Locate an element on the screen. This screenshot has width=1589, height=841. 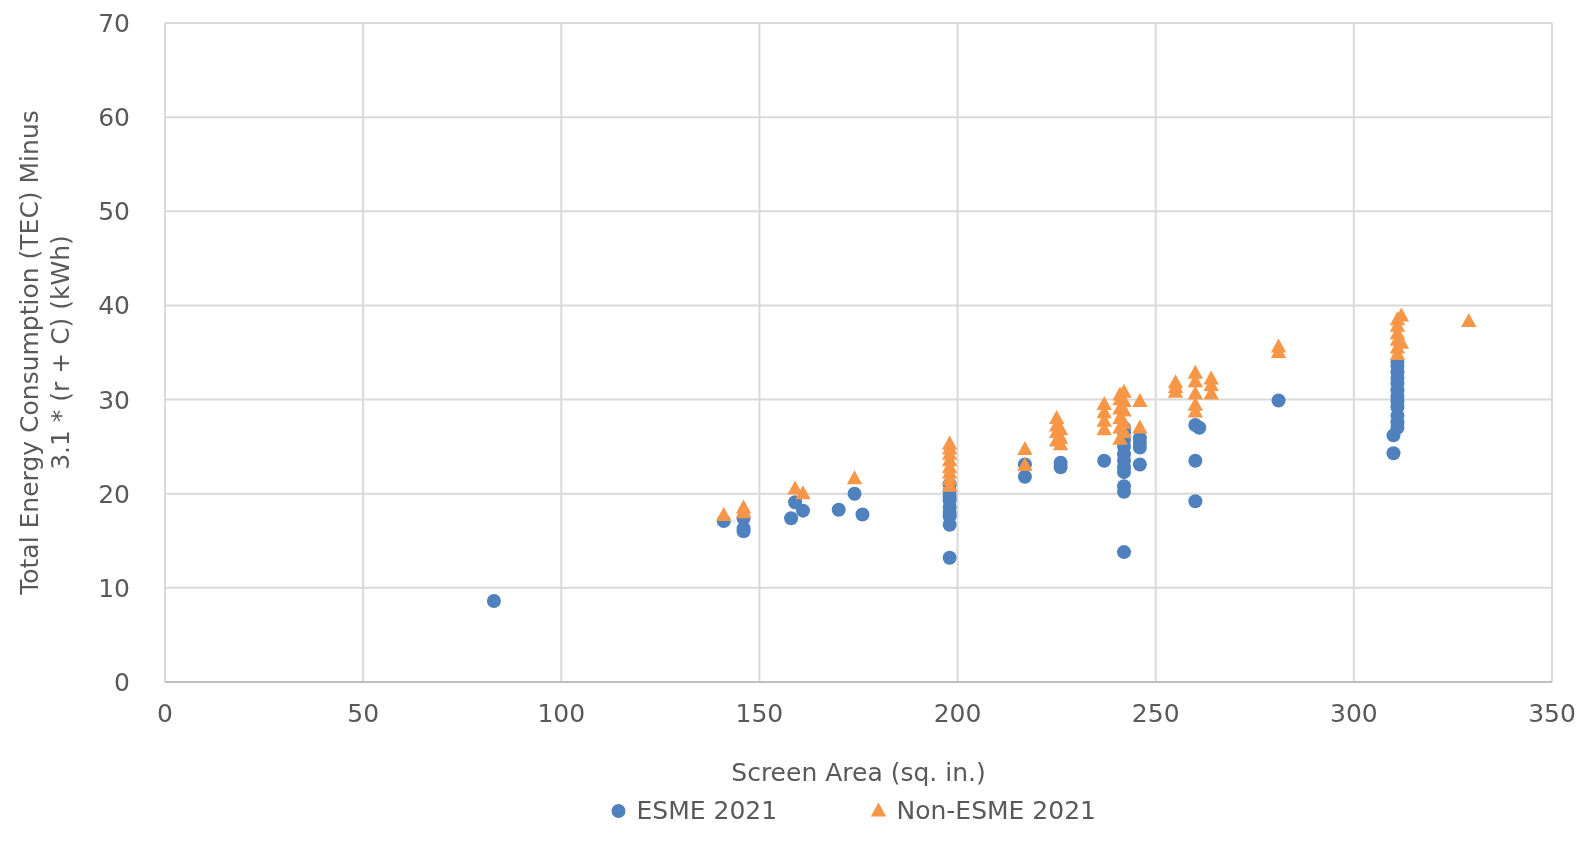
y-axis-title: Total Energy Consumption (TEC) Minus 3.1 * (r + C) (kWh) is located at coordinates (45, 353).